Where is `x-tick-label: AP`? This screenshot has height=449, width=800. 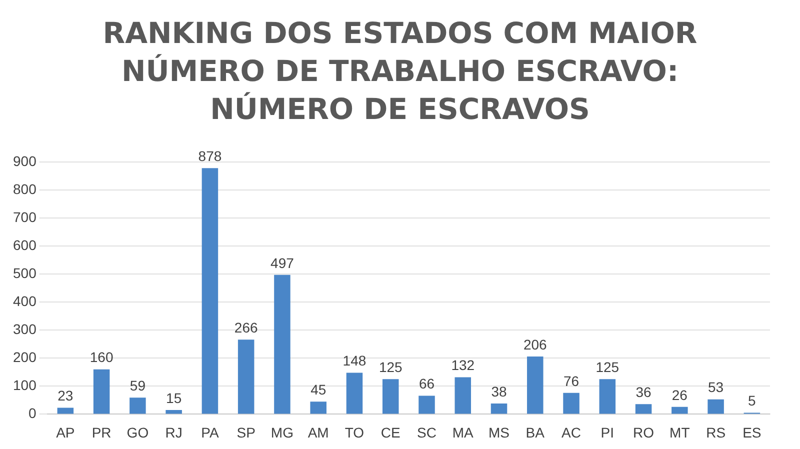 x-tick-label: AP is located at coordinates (65, 432).